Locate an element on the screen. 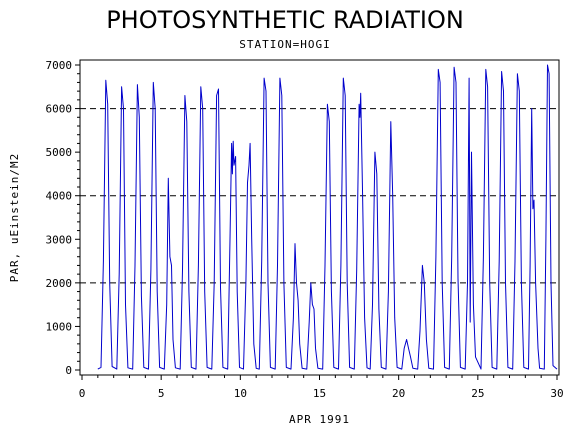 This screenshot has height=430, width=570. x-tick-label: 0 is located at coordinates (82, 393).